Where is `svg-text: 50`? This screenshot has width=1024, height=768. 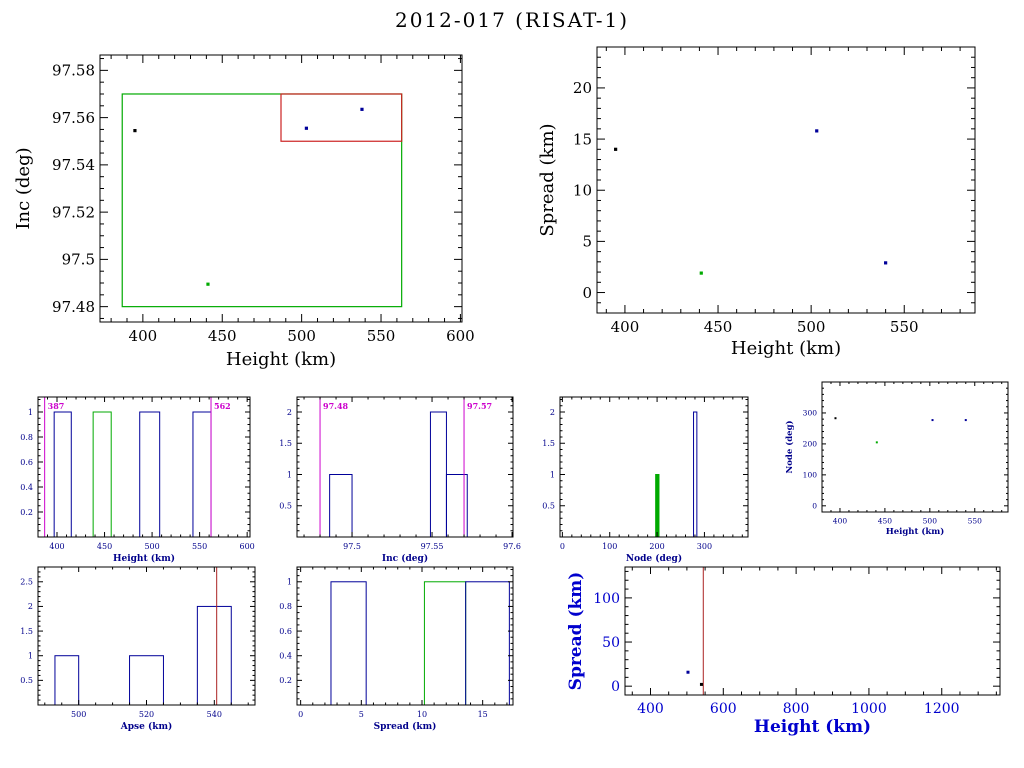
svg-text: 50 is located at coordinates (611, 643).